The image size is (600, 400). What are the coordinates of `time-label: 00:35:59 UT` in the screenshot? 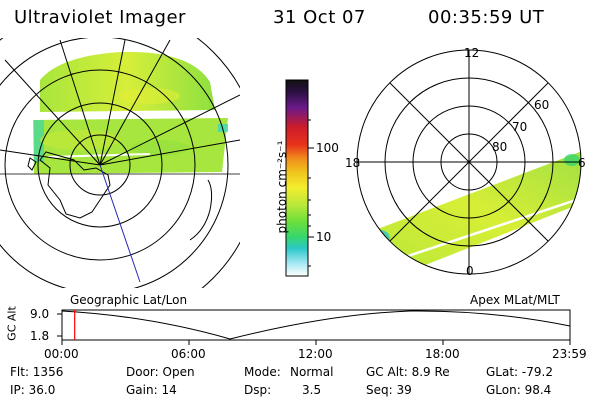 It's located at (486, 17).